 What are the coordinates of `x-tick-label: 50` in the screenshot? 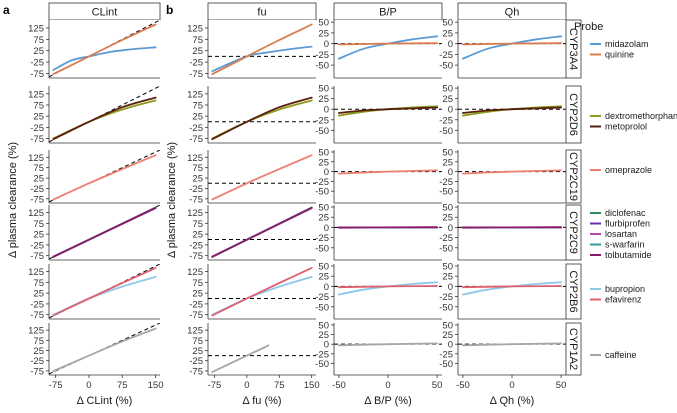 It's located at (437, 385).